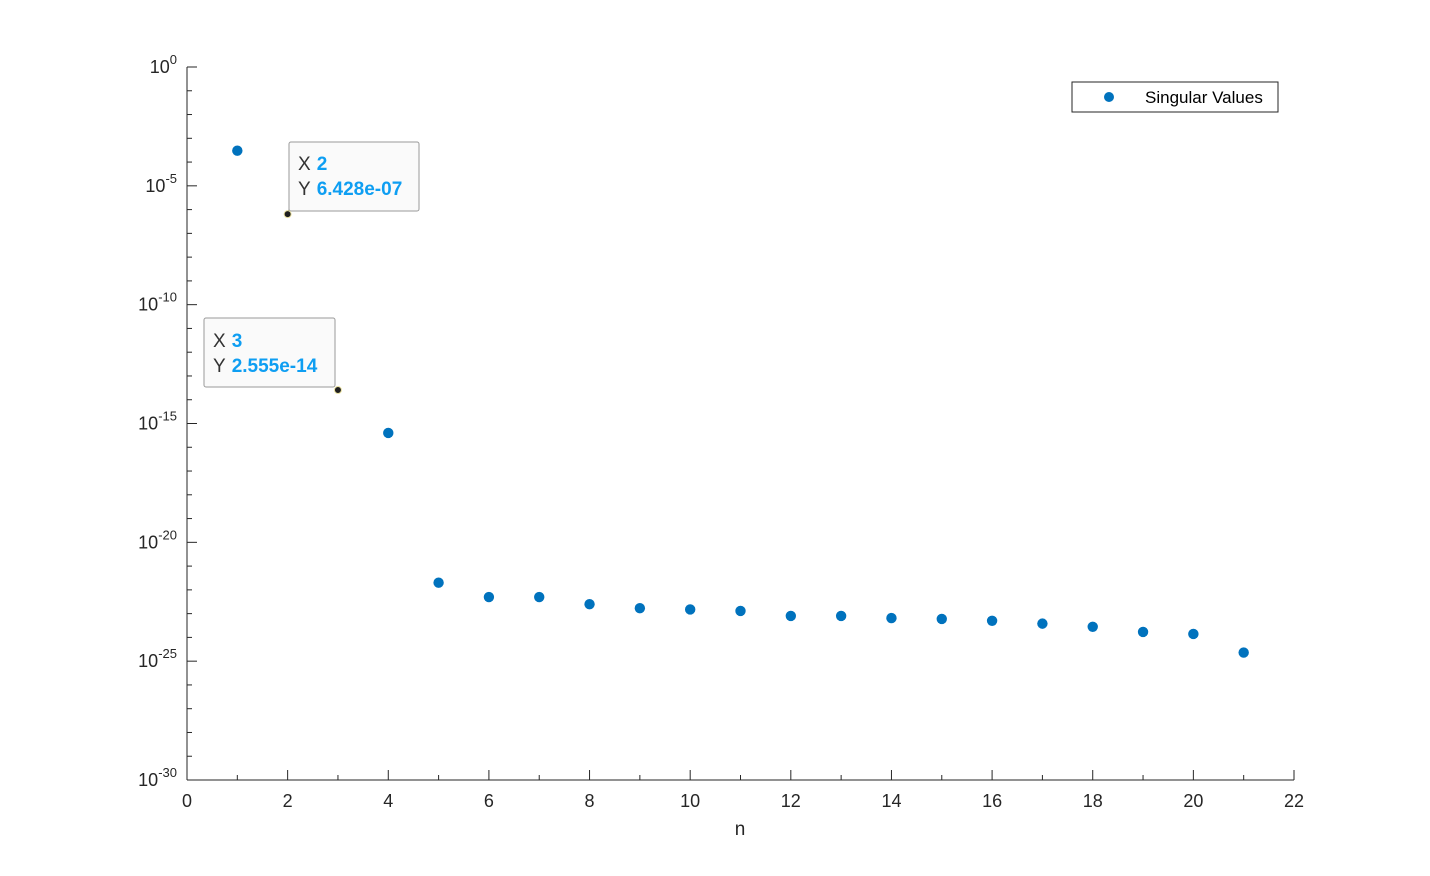  What do you see at coordinates (157, 539) in the screenshot?
I see `y-tick-label--20: 10⁻²⁰` at bounding box center [157, 539].